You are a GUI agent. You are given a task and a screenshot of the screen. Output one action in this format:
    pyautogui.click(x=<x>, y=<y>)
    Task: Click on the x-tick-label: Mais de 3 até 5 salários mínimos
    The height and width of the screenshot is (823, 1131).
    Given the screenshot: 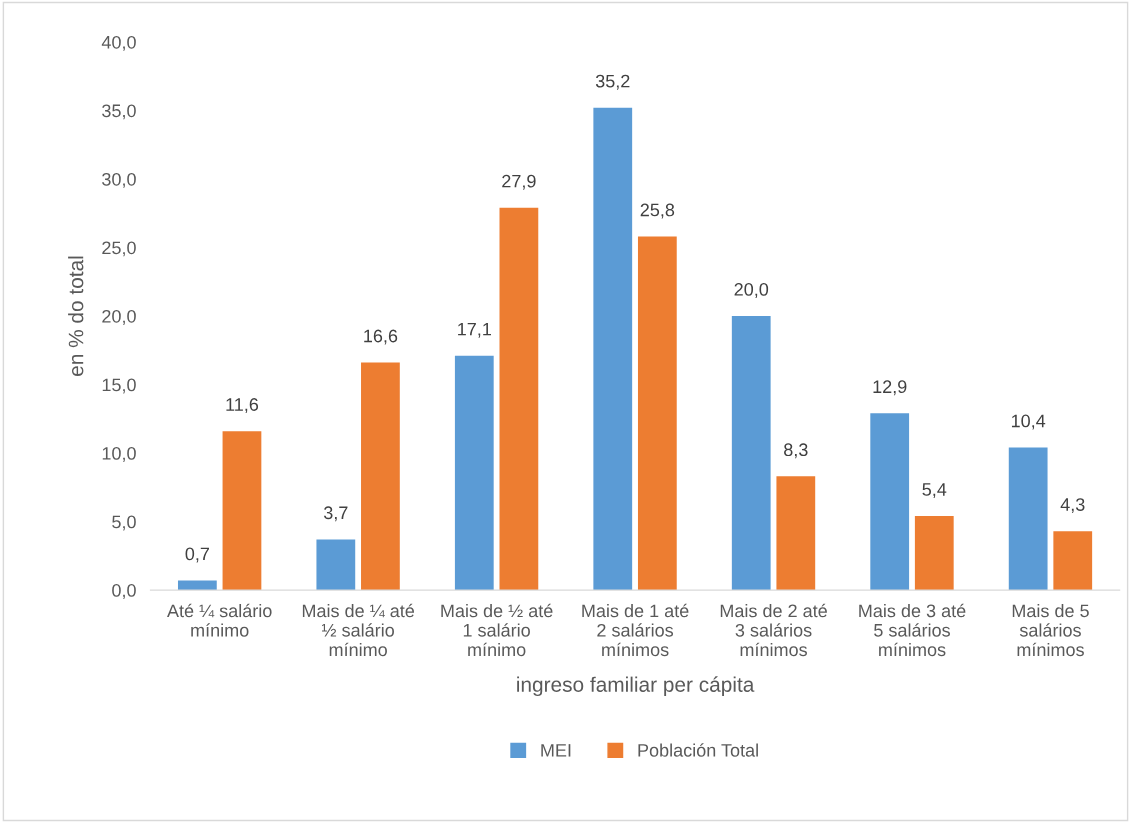 What is the action you would take?
    pyautogui.click(x=912, y=630)
    